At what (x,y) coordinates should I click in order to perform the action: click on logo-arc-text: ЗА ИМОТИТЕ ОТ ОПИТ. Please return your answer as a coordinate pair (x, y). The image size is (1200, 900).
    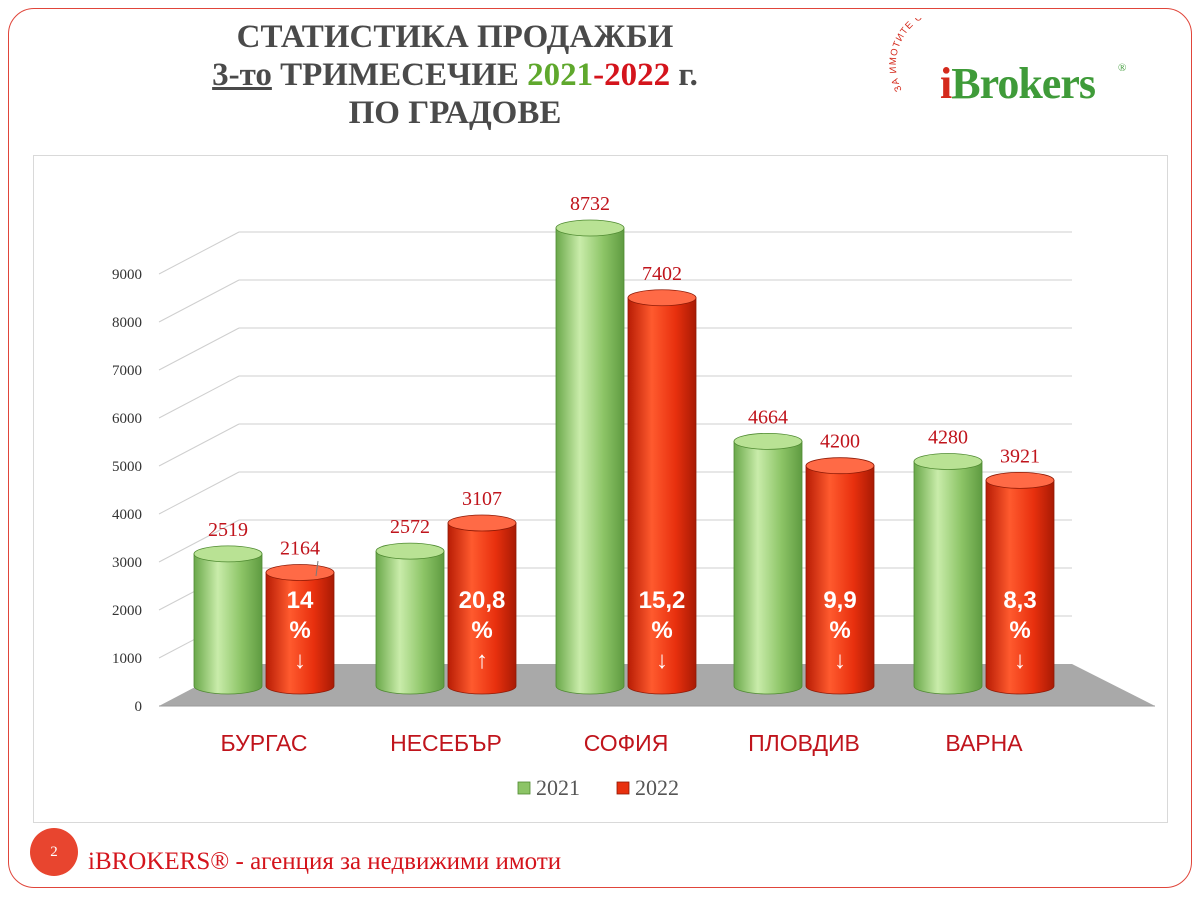
    Looking at the image, I should click on (926, 48).